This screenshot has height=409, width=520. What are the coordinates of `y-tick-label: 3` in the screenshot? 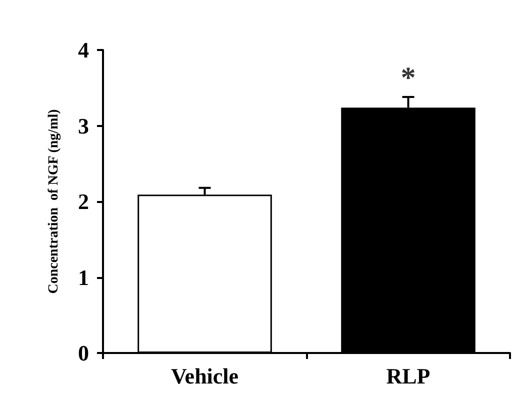 It's located at (83, 125).